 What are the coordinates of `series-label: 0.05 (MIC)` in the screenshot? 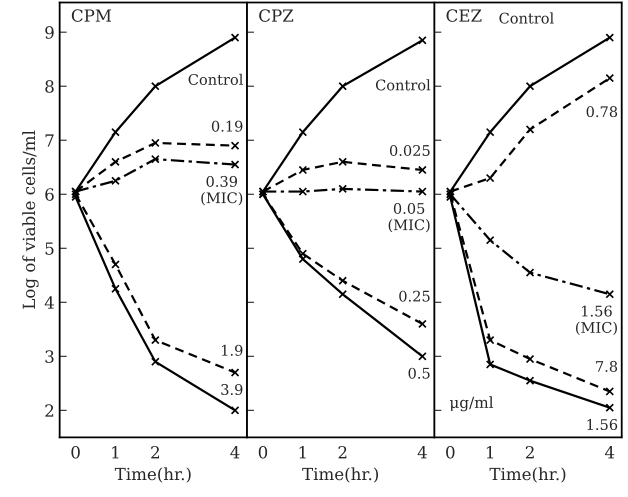 It's located at (409, 217).